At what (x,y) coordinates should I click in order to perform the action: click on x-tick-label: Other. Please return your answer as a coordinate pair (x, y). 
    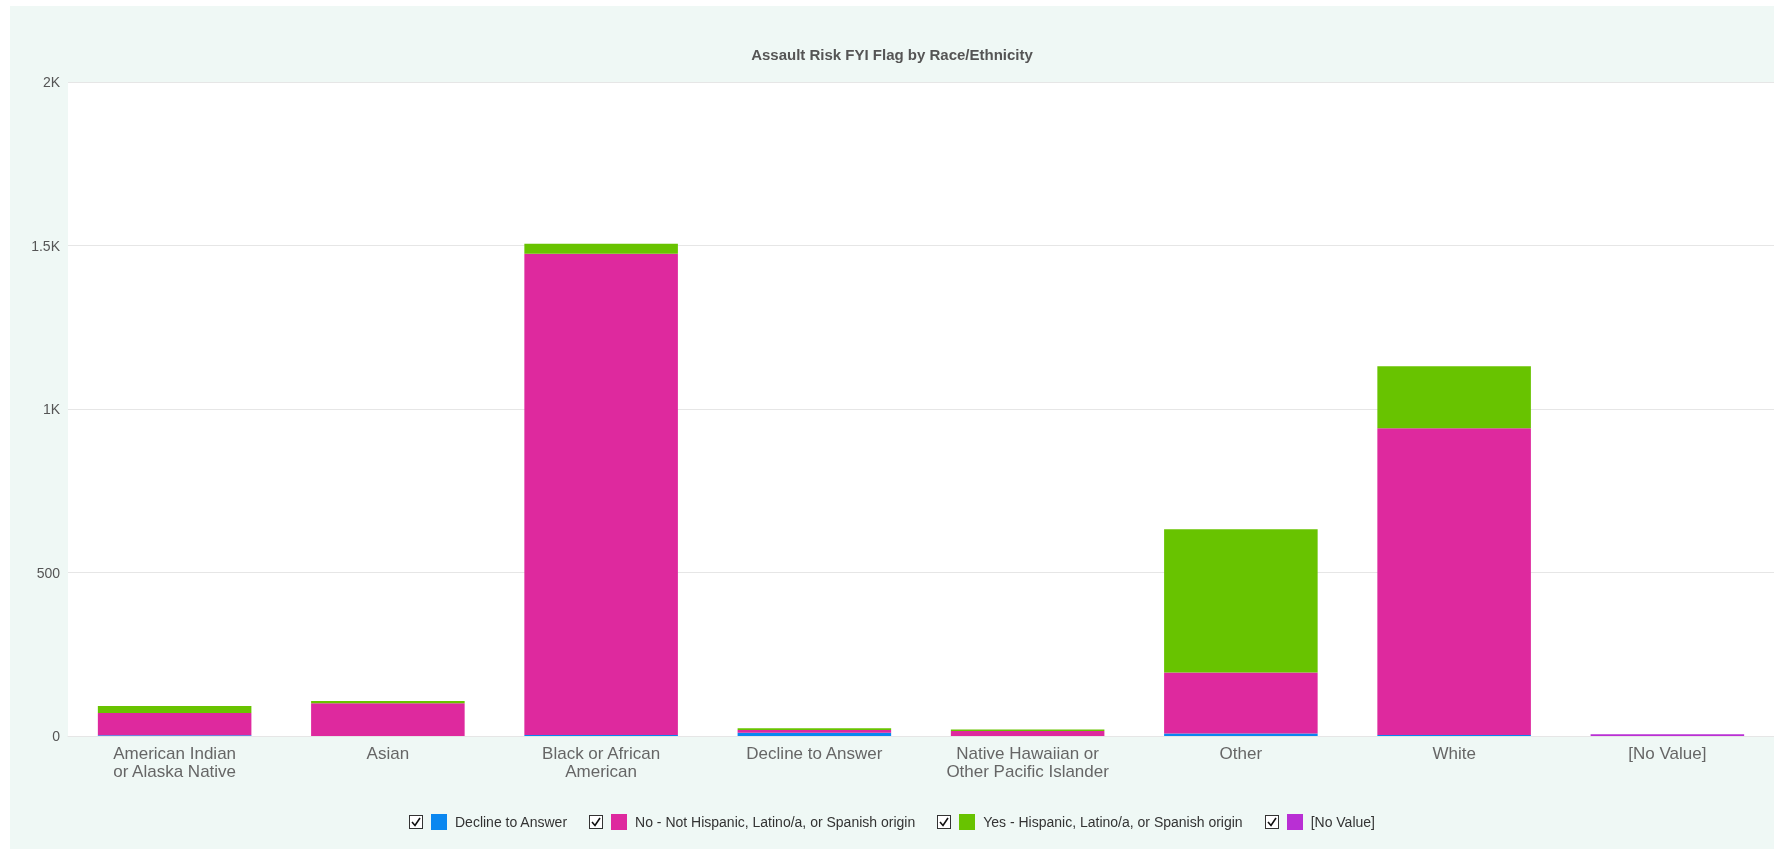
    Looking at the image, I should click on (1241, 753).